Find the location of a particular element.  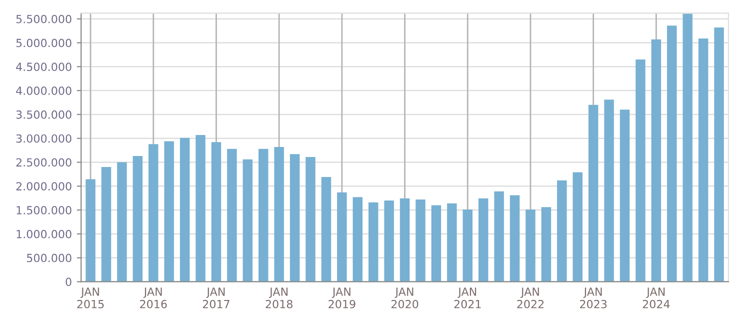

x-tick-label: JAN 2020 is located at coordinates (404, 298).